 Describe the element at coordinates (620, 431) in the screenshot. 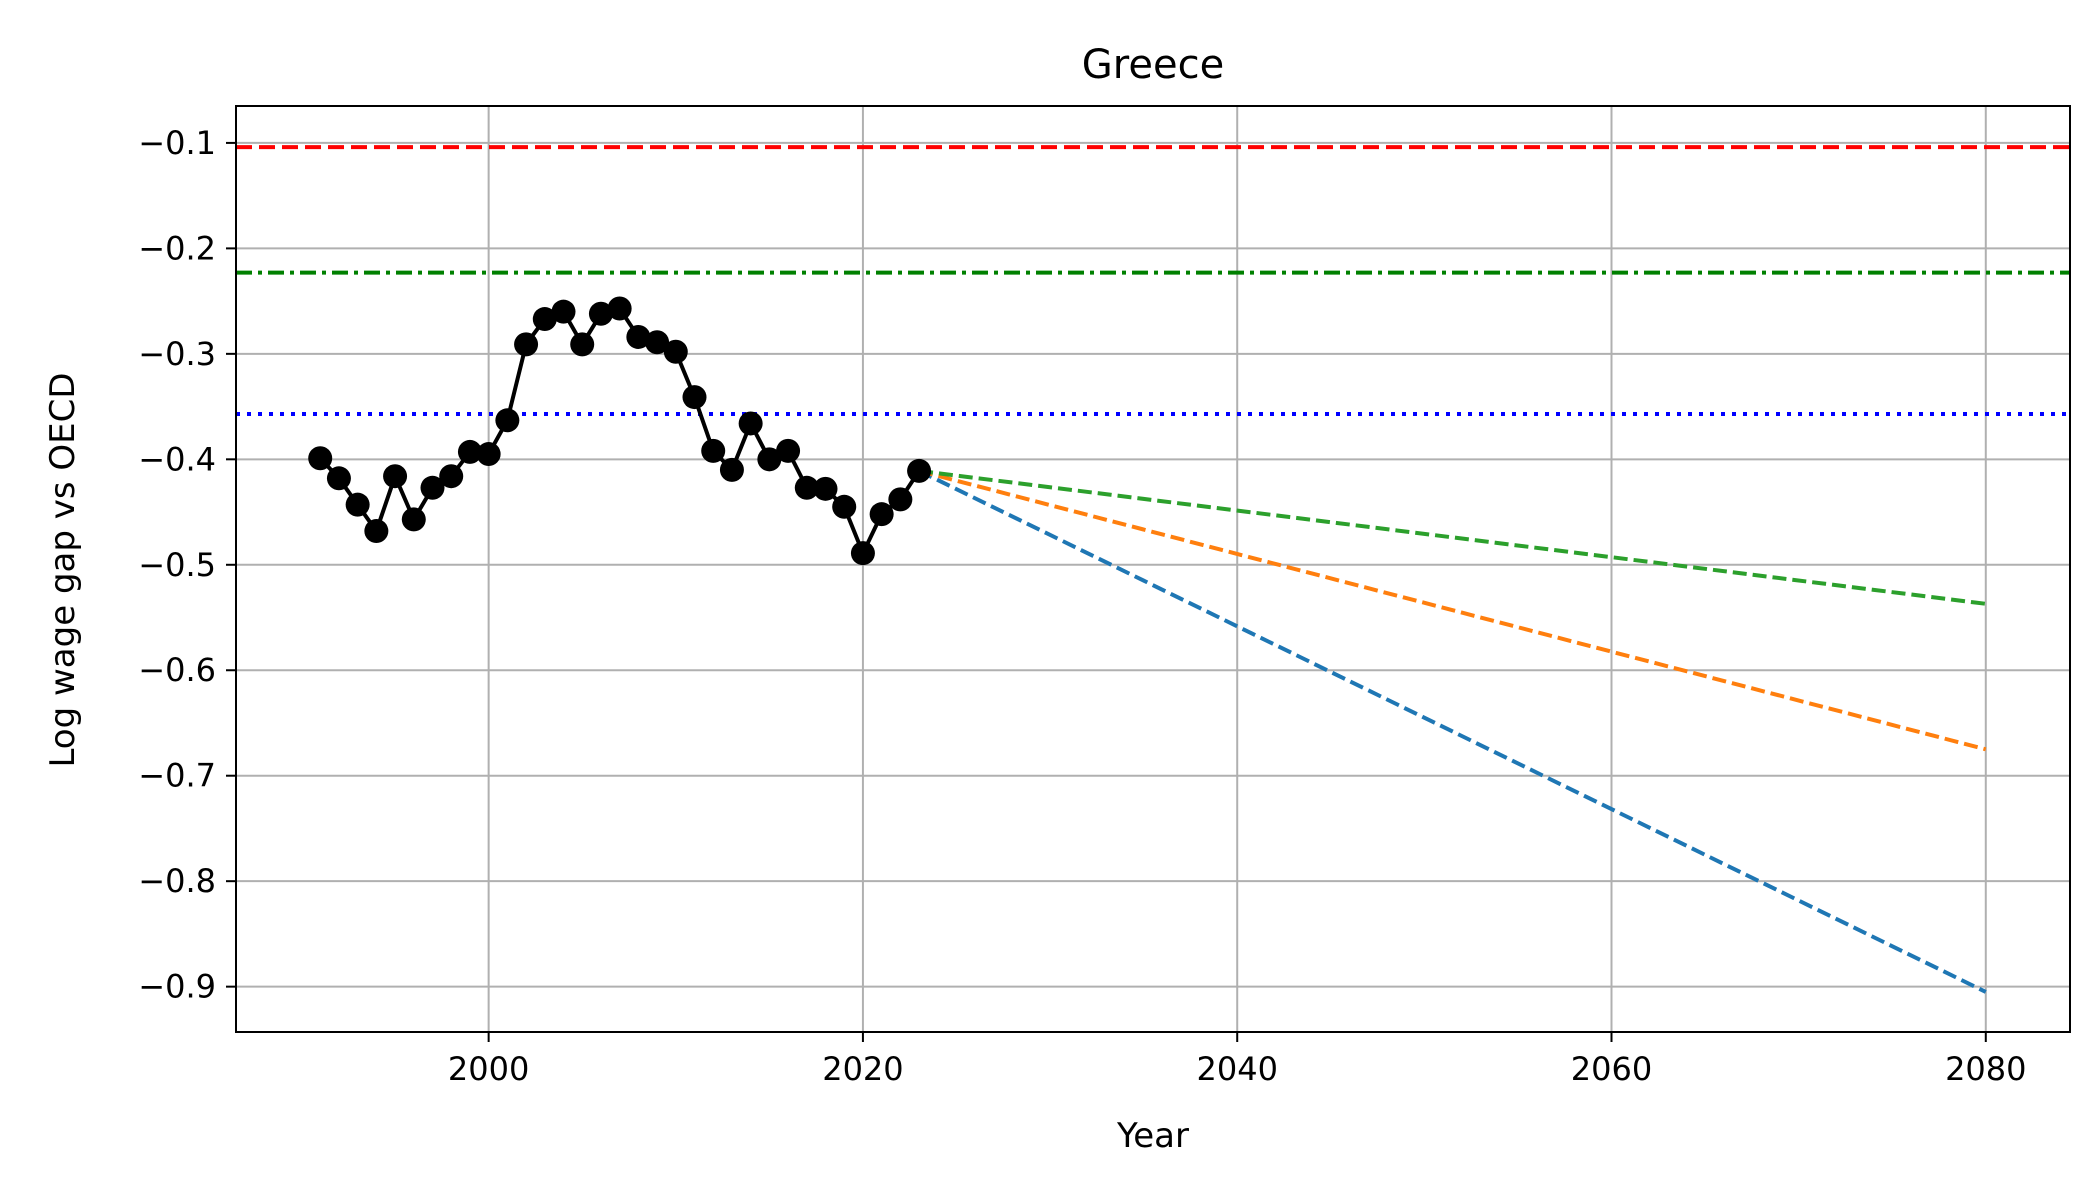

I see `historical-series` at that location.